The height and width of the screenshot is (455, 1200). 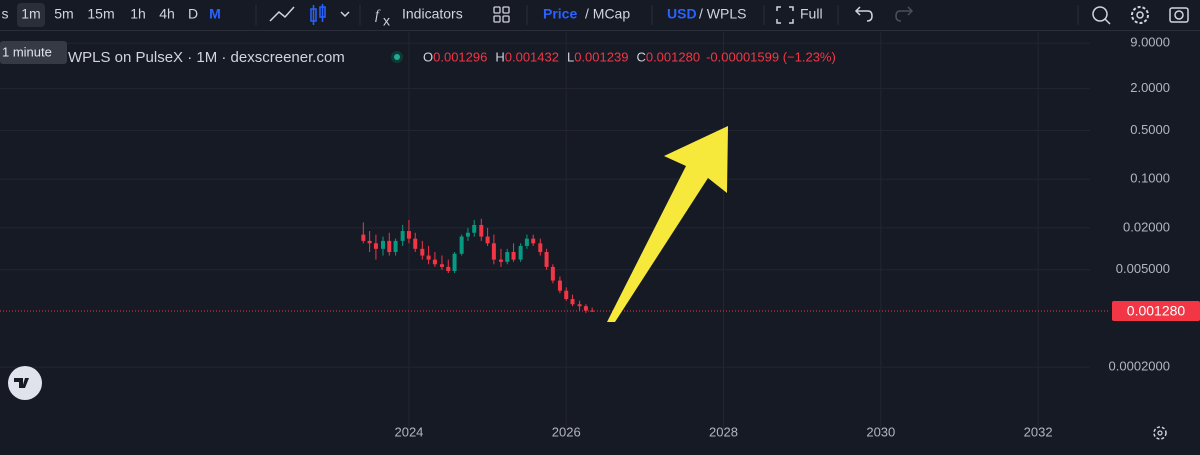 I want to click on legend-title: WPLS on PulseX · 1M · dexscreener.com, so click(x=206, y=57).